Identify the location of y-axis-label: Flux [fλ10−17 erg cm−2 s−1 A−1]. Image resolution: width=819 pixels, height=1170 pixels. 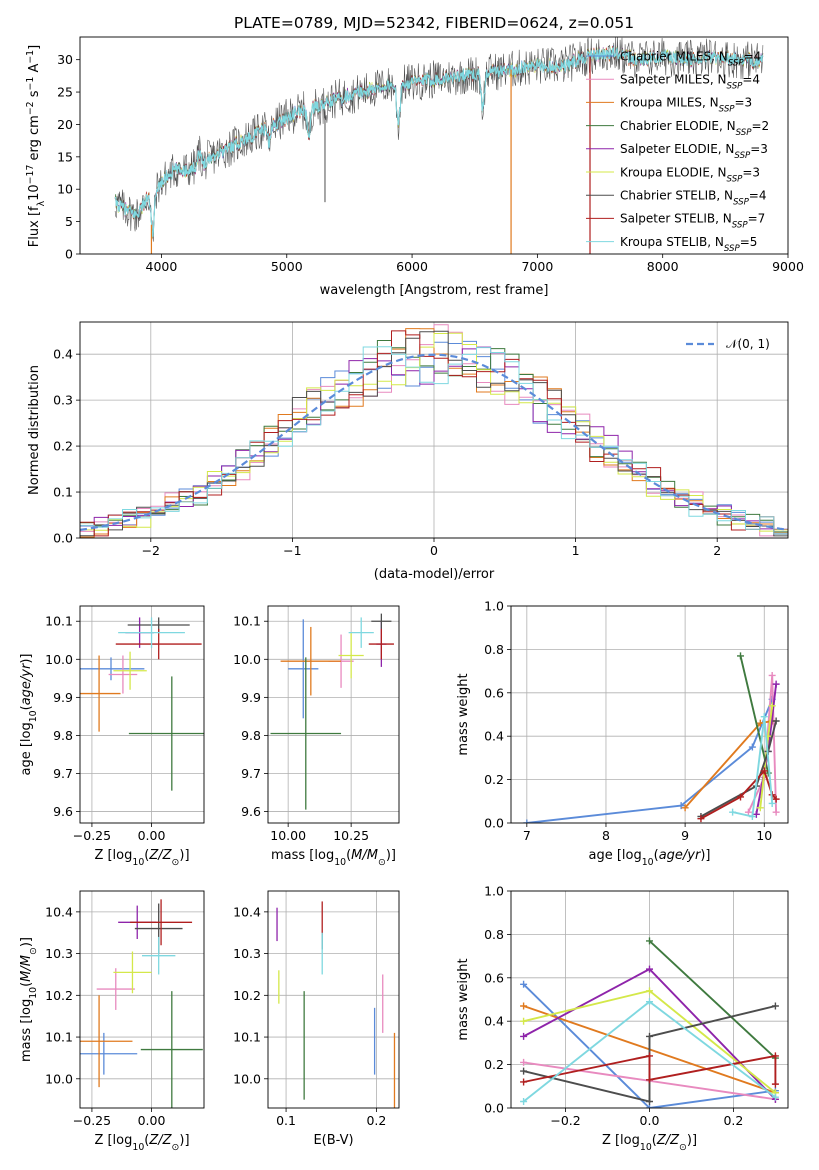
(36, 146).